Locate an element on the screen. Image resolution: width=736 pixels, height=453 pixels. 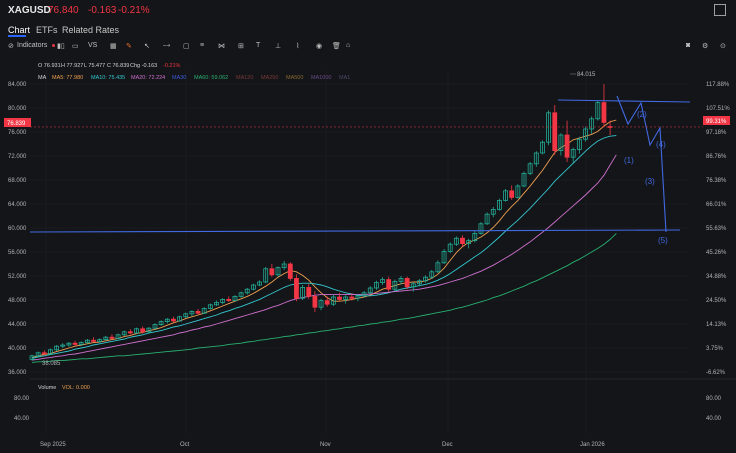
candle-type-icon: ▮▯ is located at coordinates (61, 46).